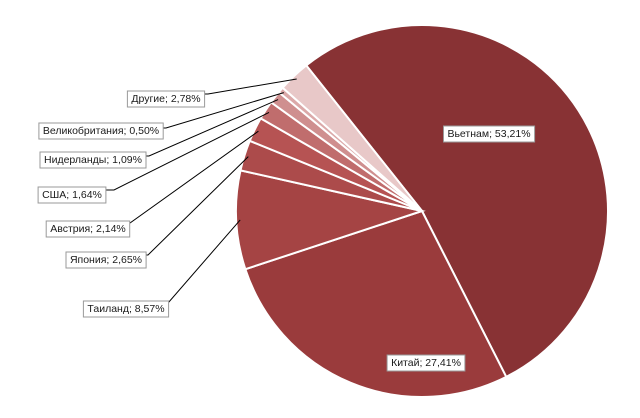 The width and height of the screenshot is (640, 418). I want to click on slice-label-3: Таиланд; 8,57%, so click(126, 309).